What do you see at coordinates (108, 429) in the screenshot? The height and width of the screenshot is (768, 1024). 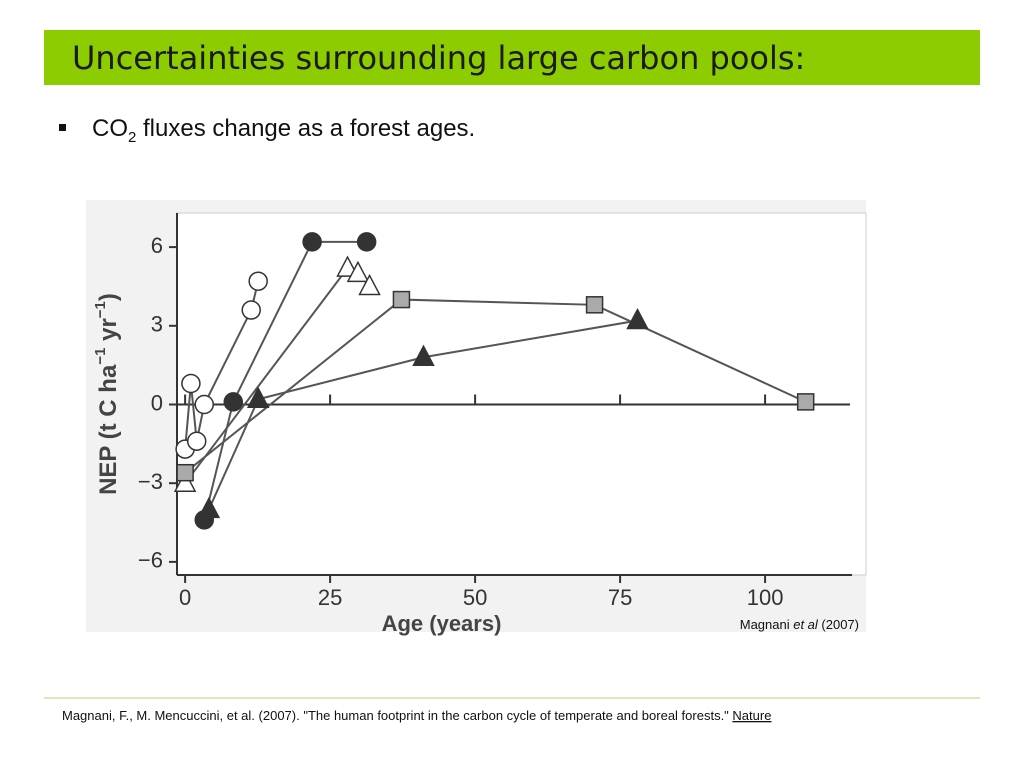 I see `y-label-part: NEP (t C ha` at bounding box center [108, 429].